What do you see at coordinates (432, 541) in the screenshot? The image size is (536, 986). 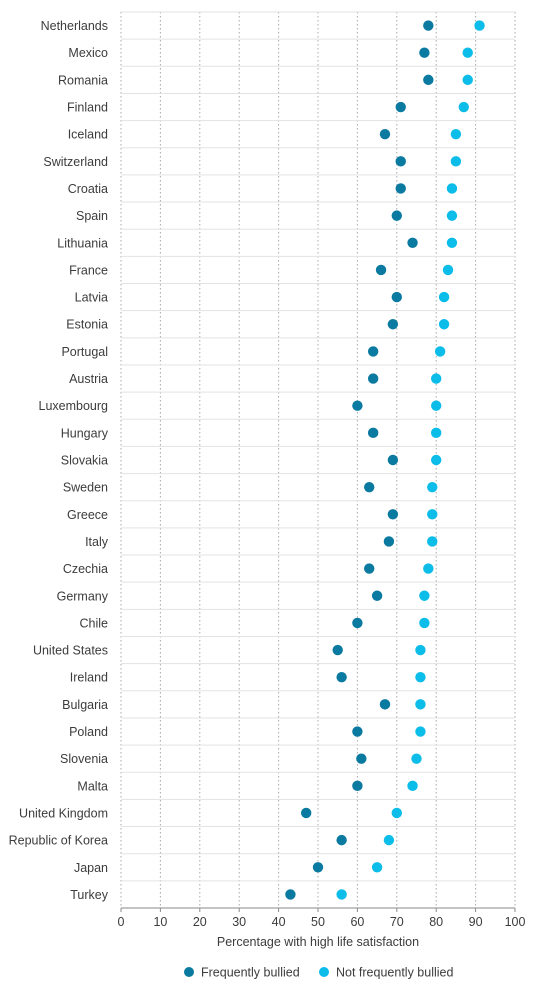 I see `point-not-frequently-bullied-italy` at bounding box center [432, 541].